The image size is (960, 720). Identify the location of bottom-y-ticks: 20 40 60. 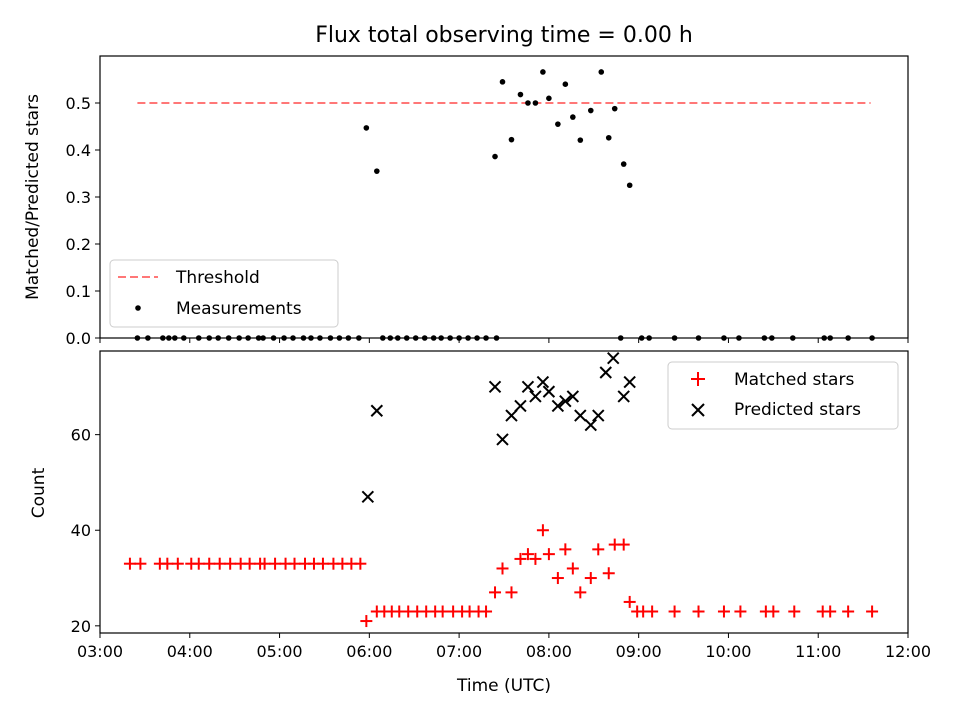
(85, 531).